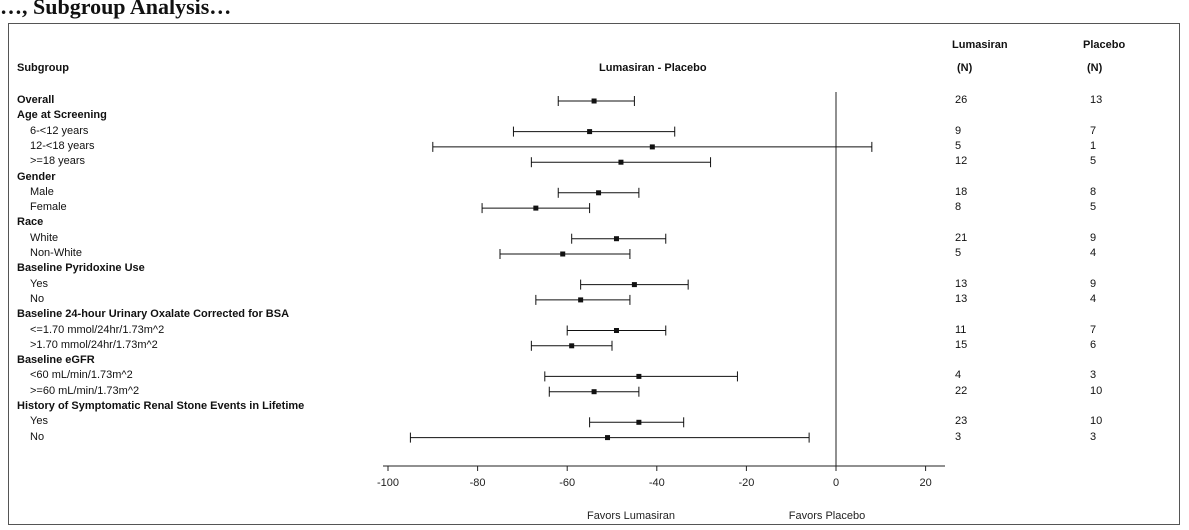 The image size is (1189, 530). Describe the element at coordinates (657, 483) in the screenshot. I see `x-tick-label: -40` at that location.